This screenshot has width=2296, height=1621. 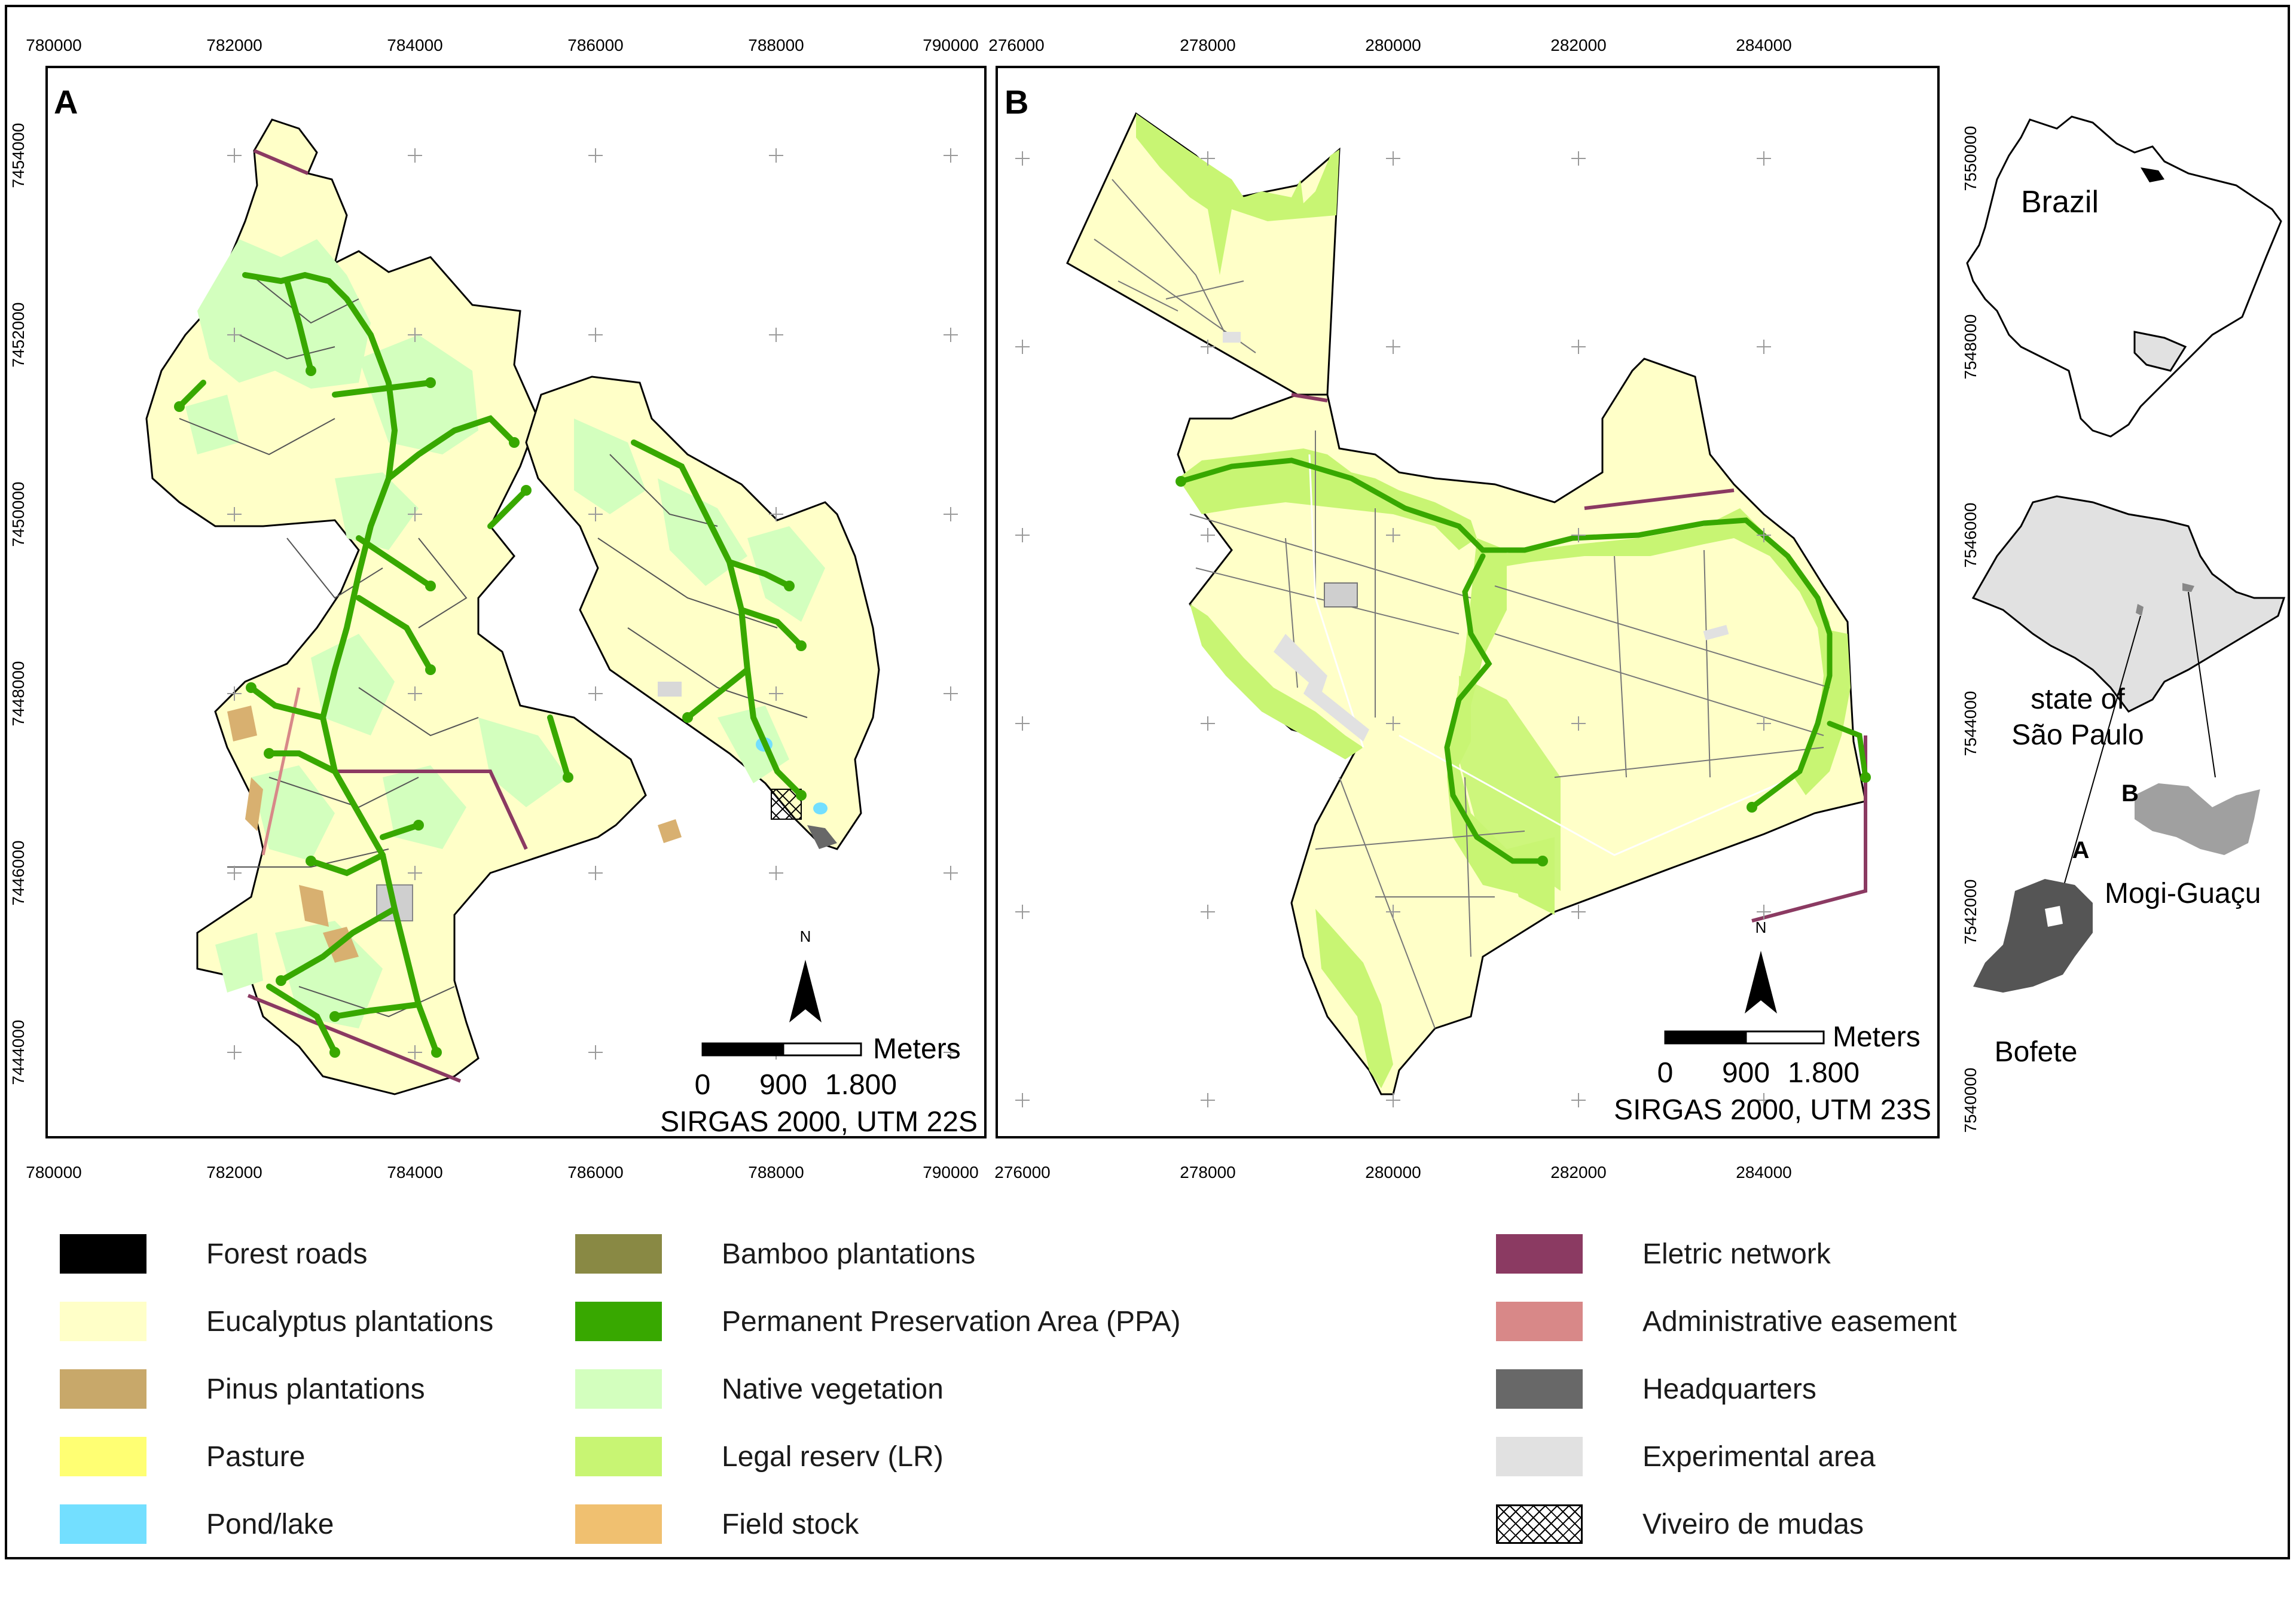 I want to click on svg-text: 782000, so click(x=234, y=45).